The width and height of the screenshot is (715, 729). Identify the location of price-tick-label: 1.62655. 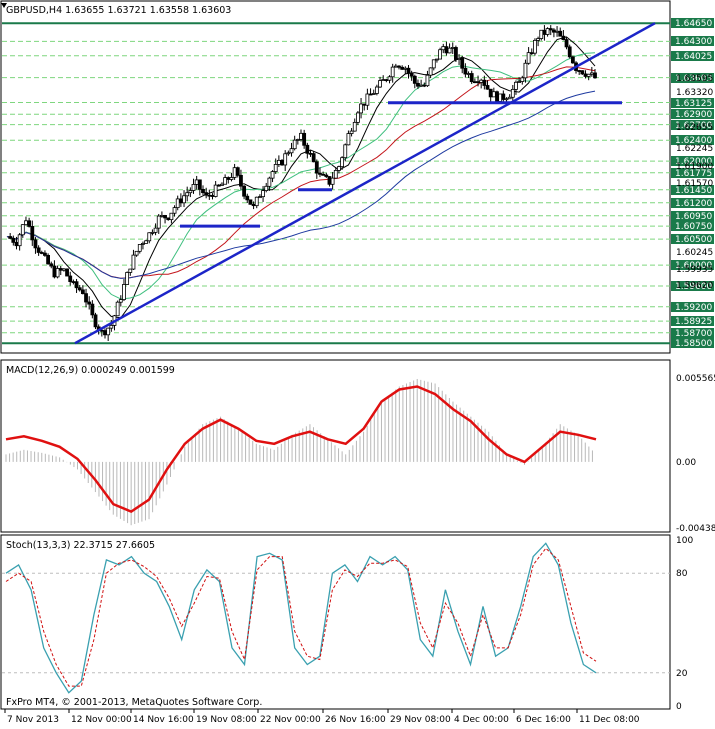
(694, 128).